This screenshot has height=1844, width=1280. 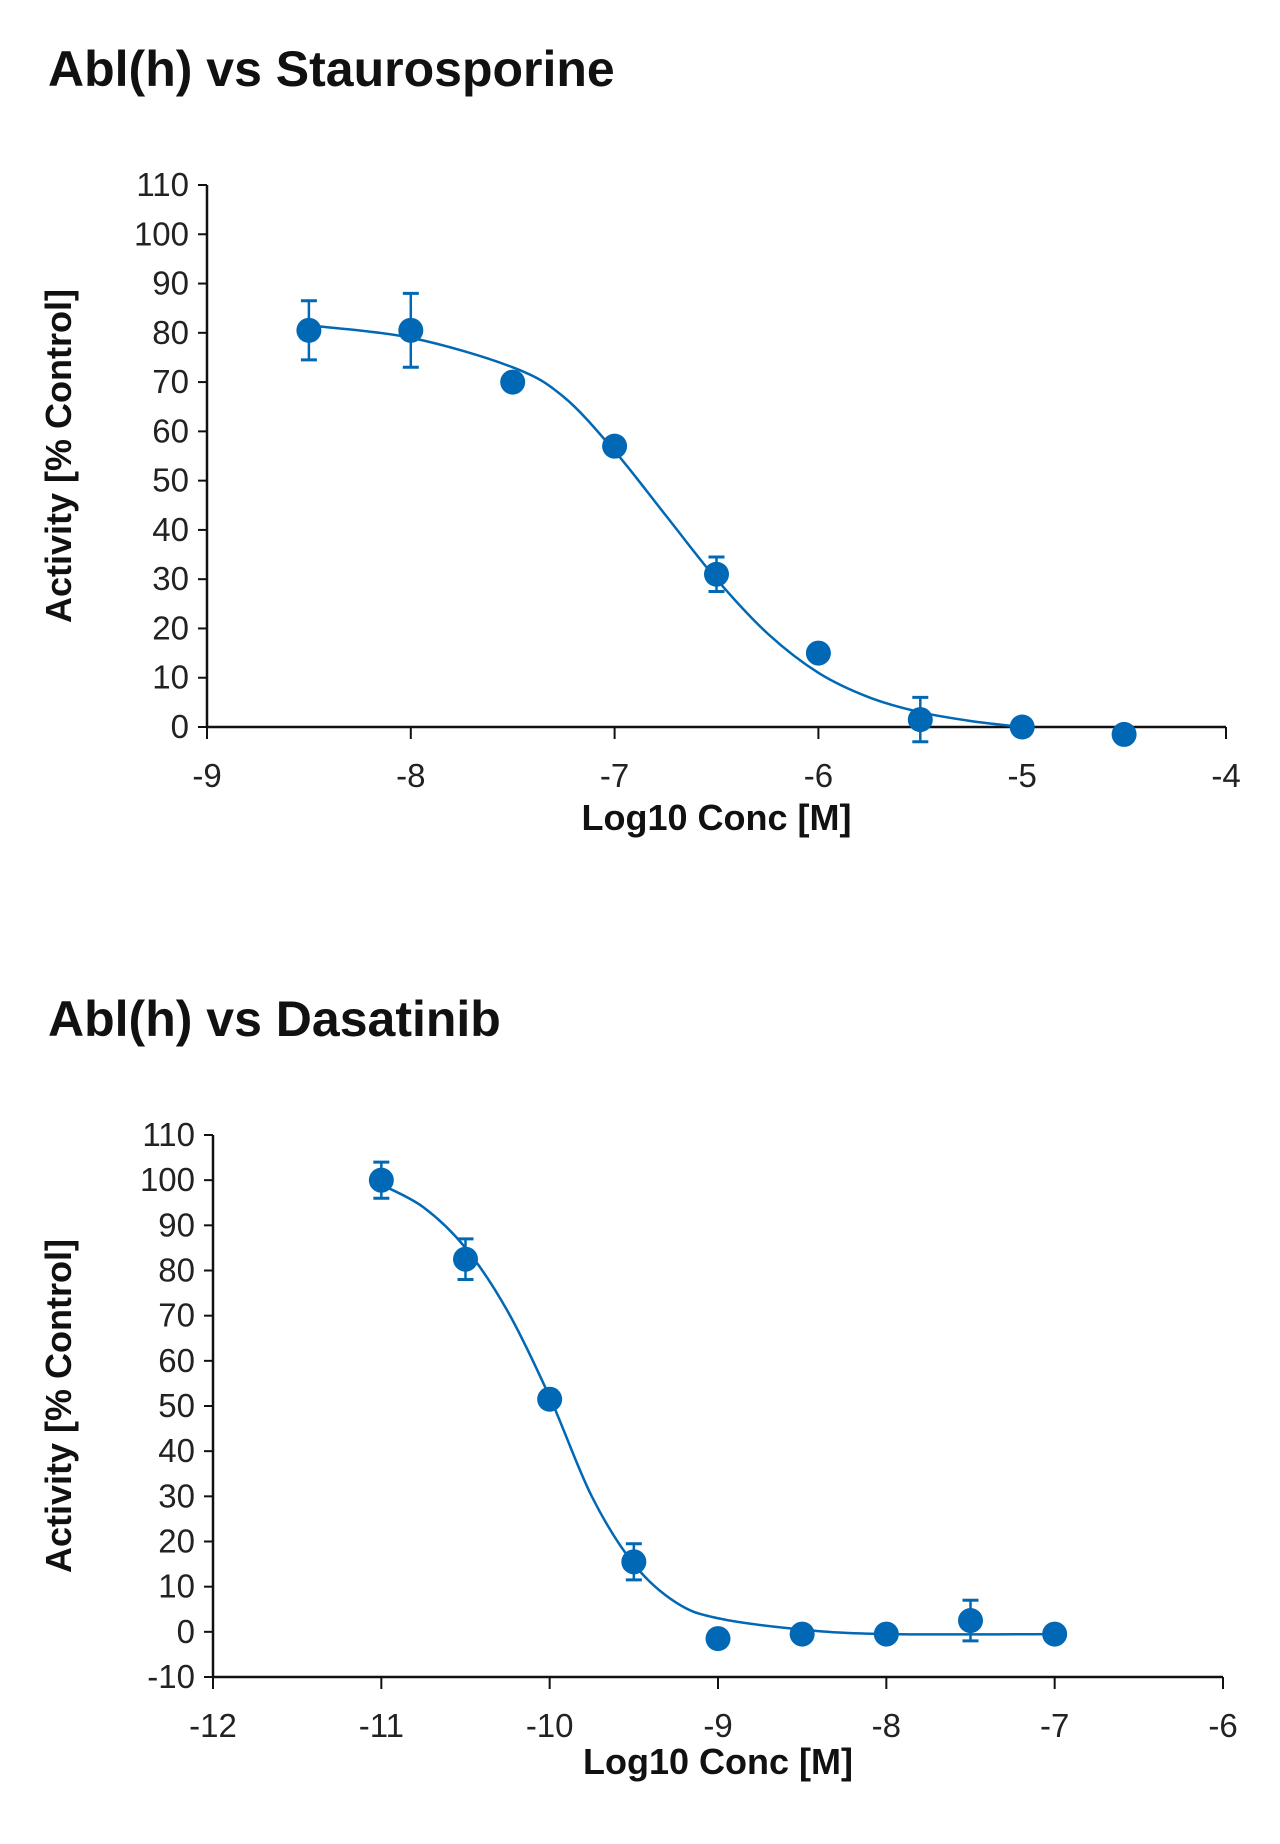 I want to click on x-tick-label: -12, so click(x=213, y=1725).